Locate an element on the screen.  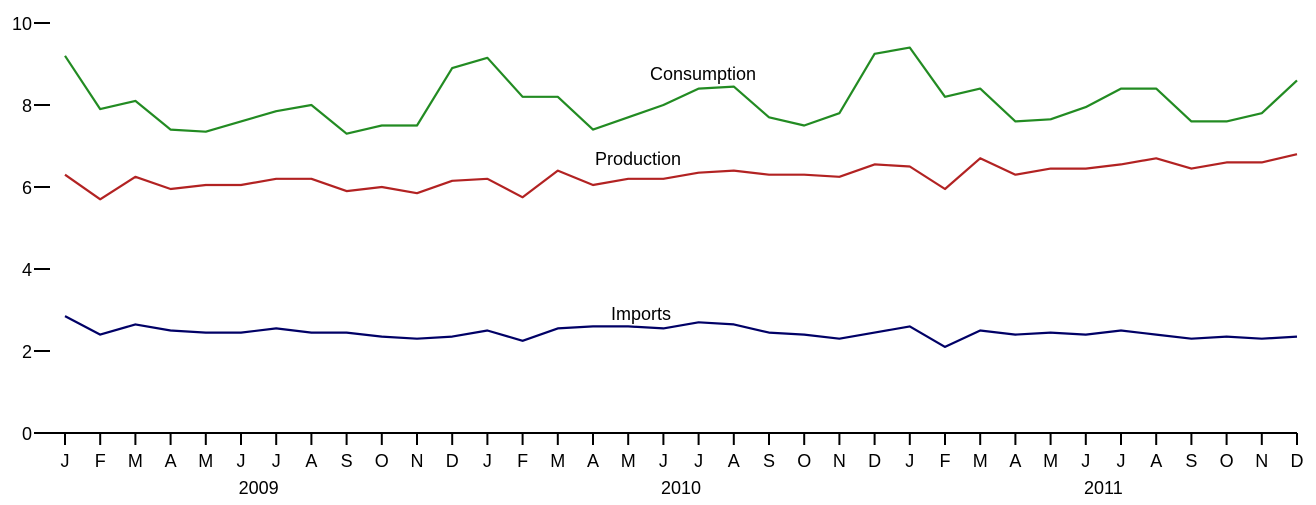
year-label: 2010 is located at coordinates (681, 488).